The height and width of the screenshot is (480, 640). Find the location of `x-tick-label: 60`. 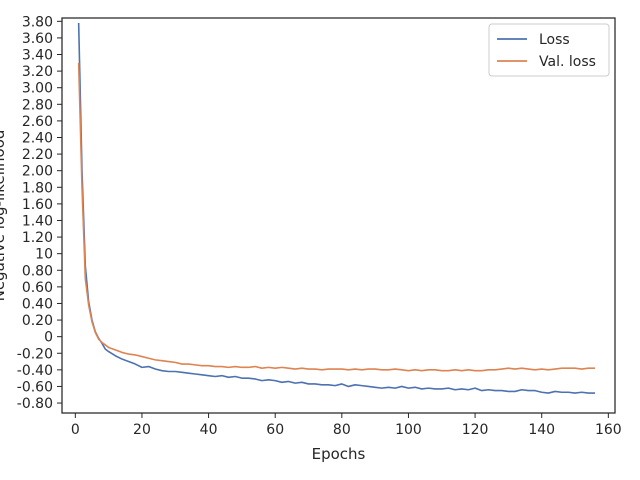

x-tick-label: 60 is located at coordinates (275, 430).